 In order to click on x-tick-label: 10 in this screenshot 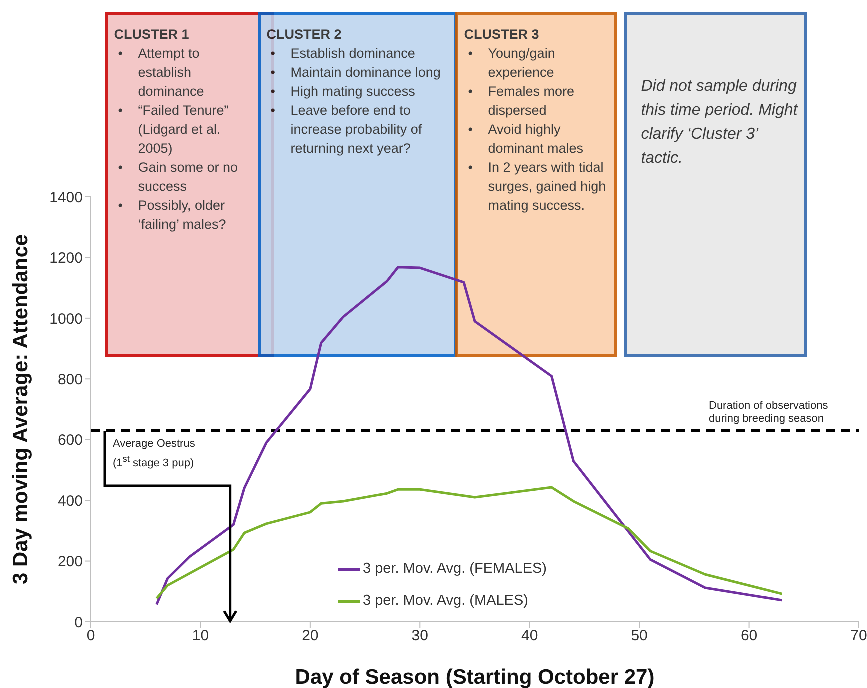, I will do `click(201, 636)`.